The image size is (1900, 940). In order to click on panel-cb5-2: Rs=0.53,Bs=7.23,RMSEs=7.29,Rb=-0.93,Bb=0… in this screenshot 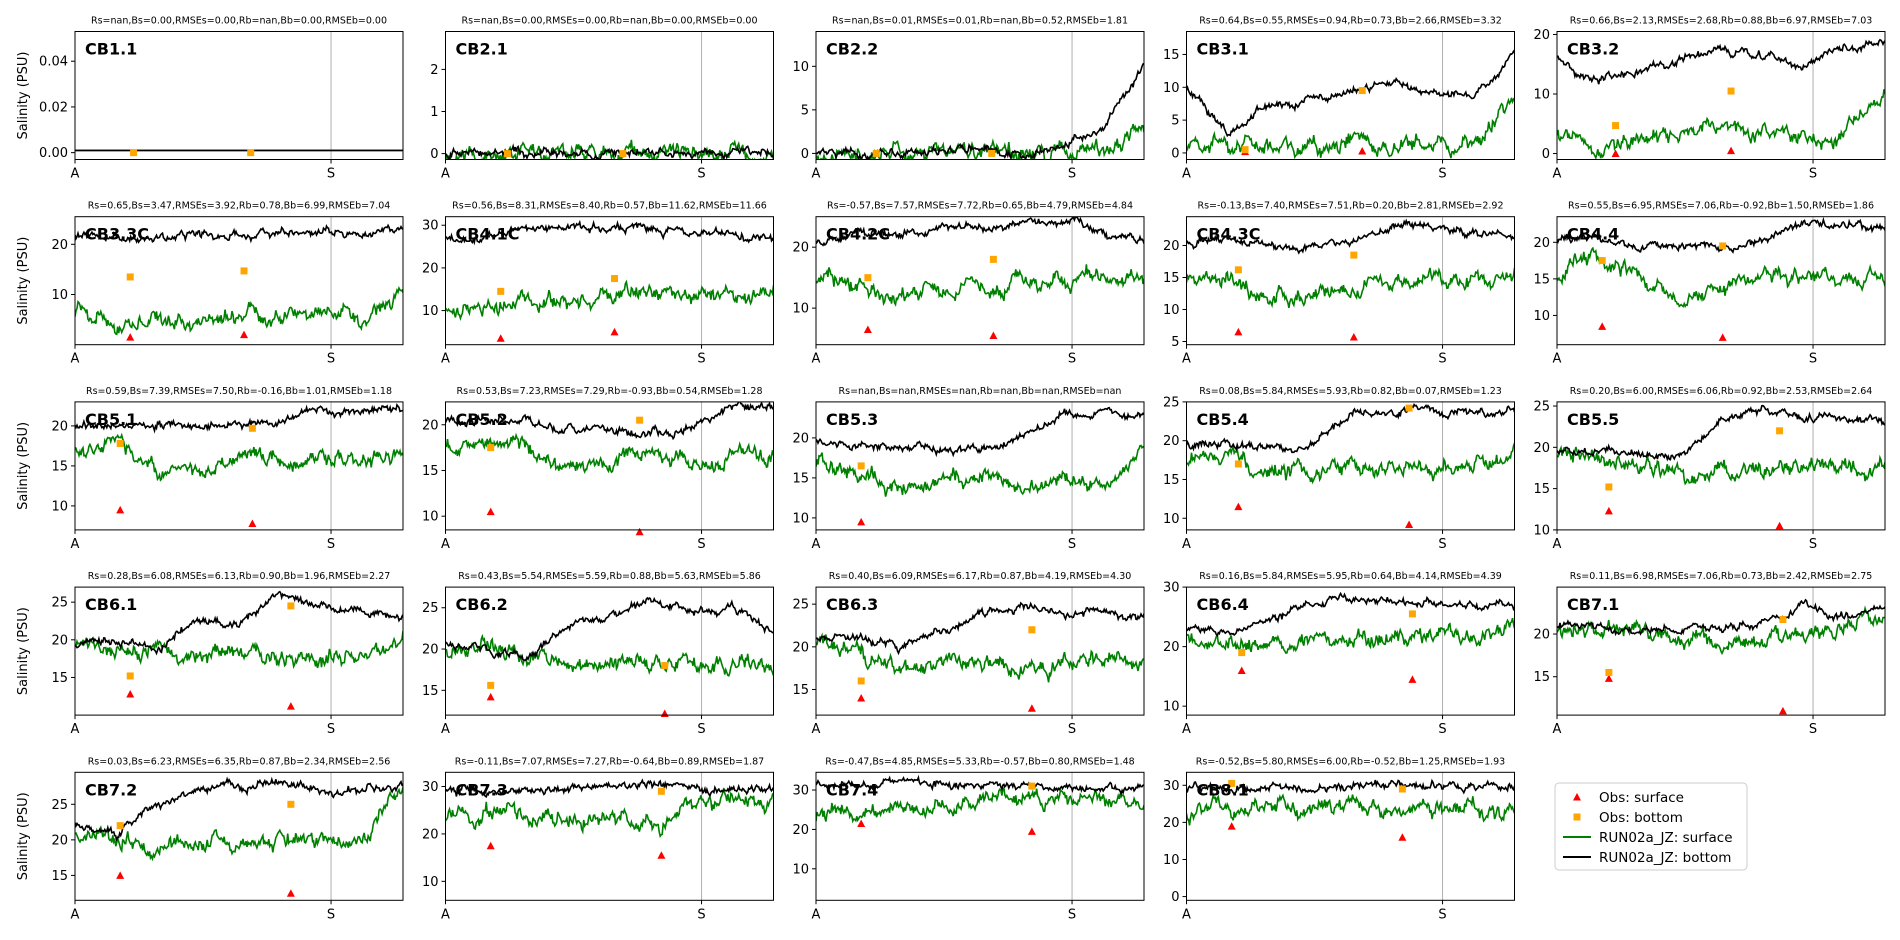, I will do `click(598, 469)`.